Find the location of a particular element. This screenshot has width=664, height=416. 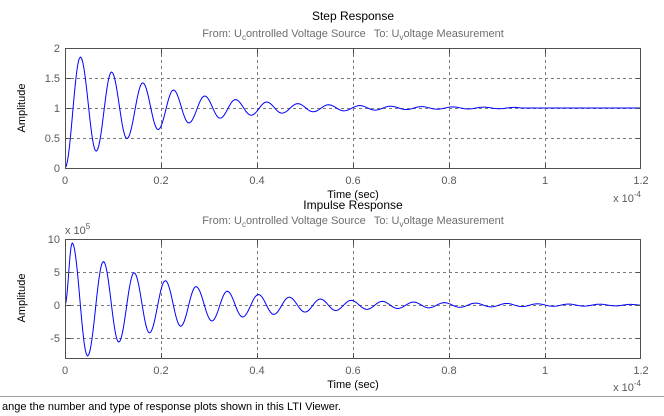

step-xlabel: Time (sec) is located at coordinates (353, 195).